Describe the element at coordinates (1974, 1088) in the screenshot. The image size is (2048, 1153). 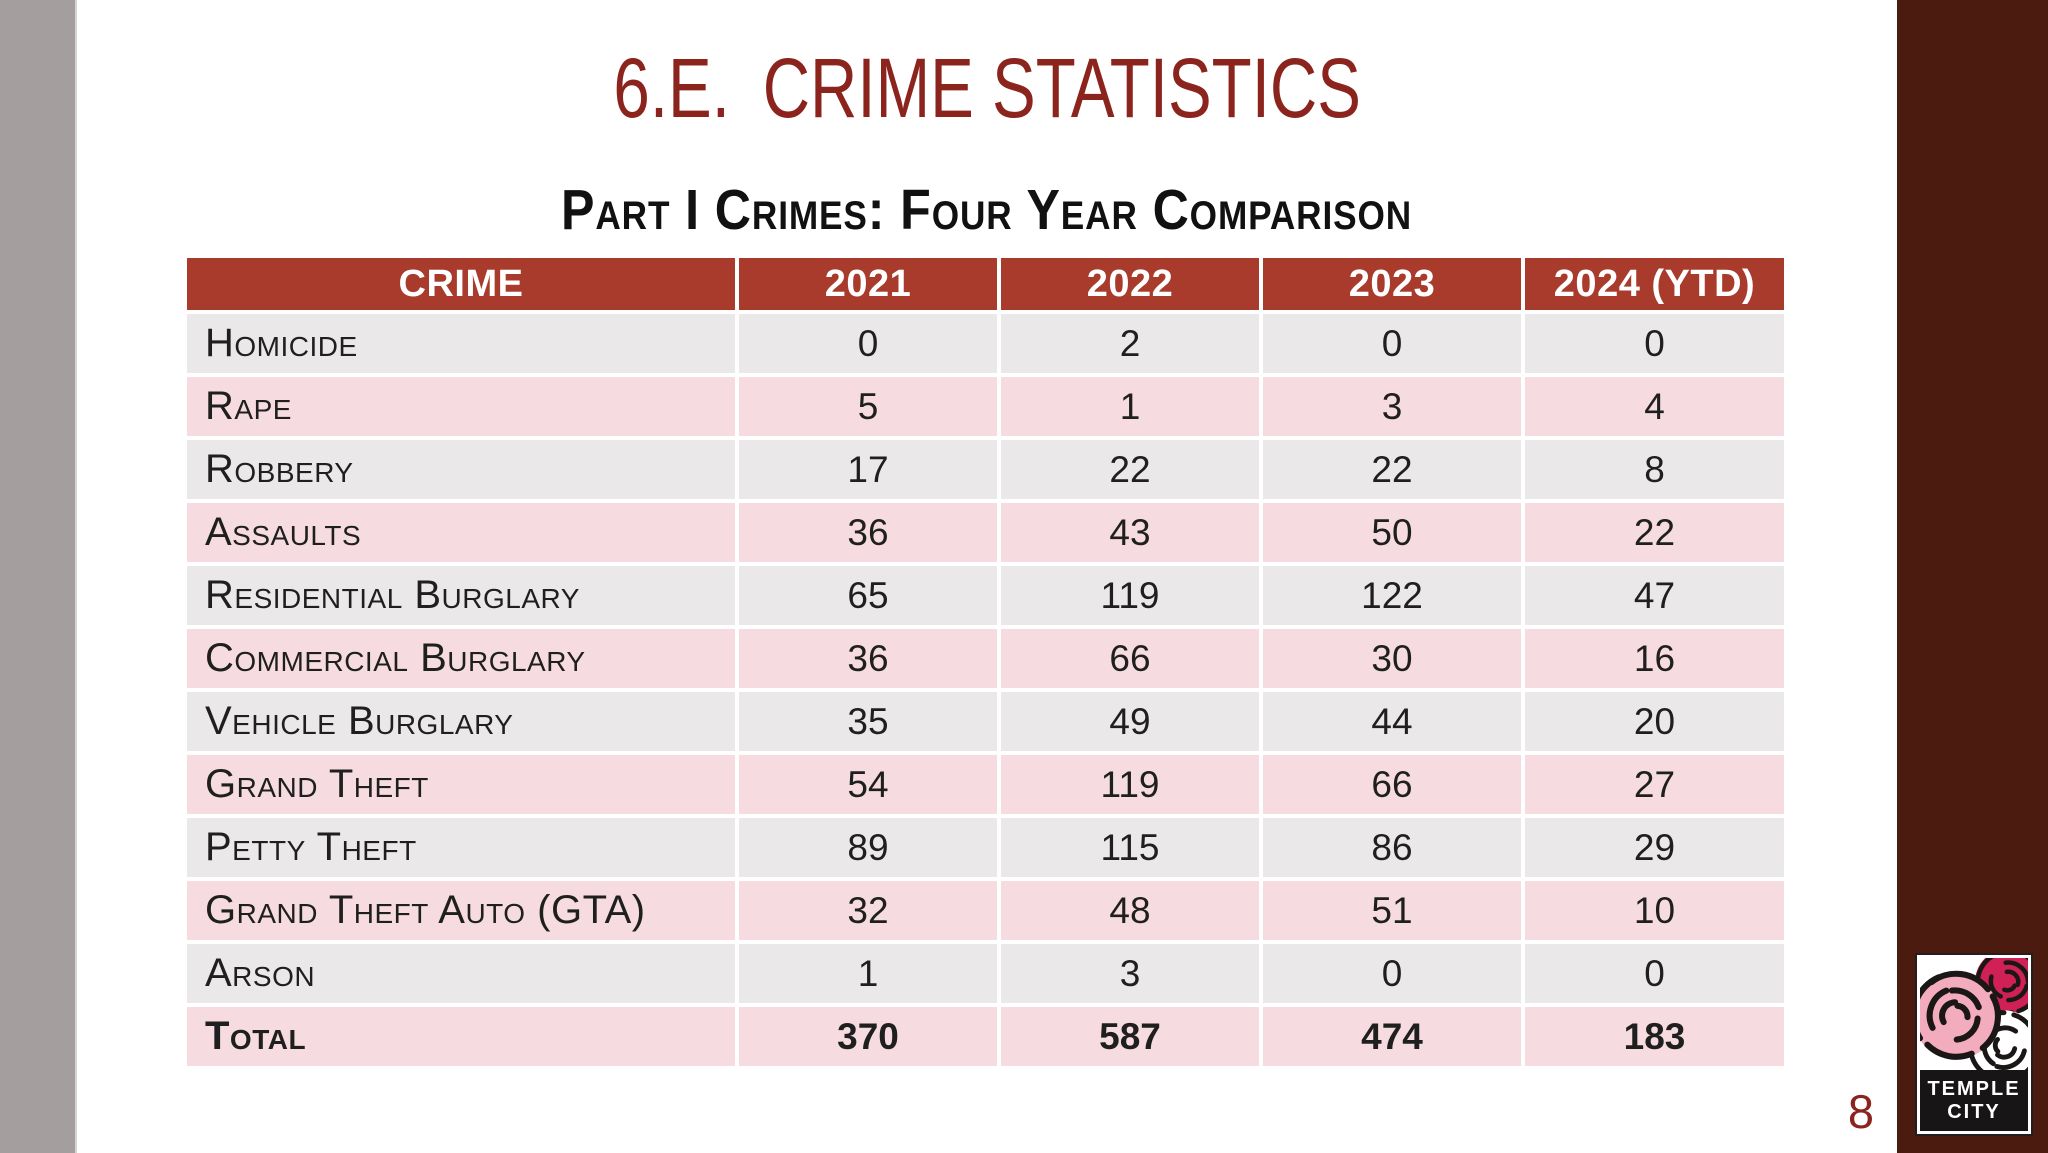
I see `logo-line1: TEMPLE` at that location.